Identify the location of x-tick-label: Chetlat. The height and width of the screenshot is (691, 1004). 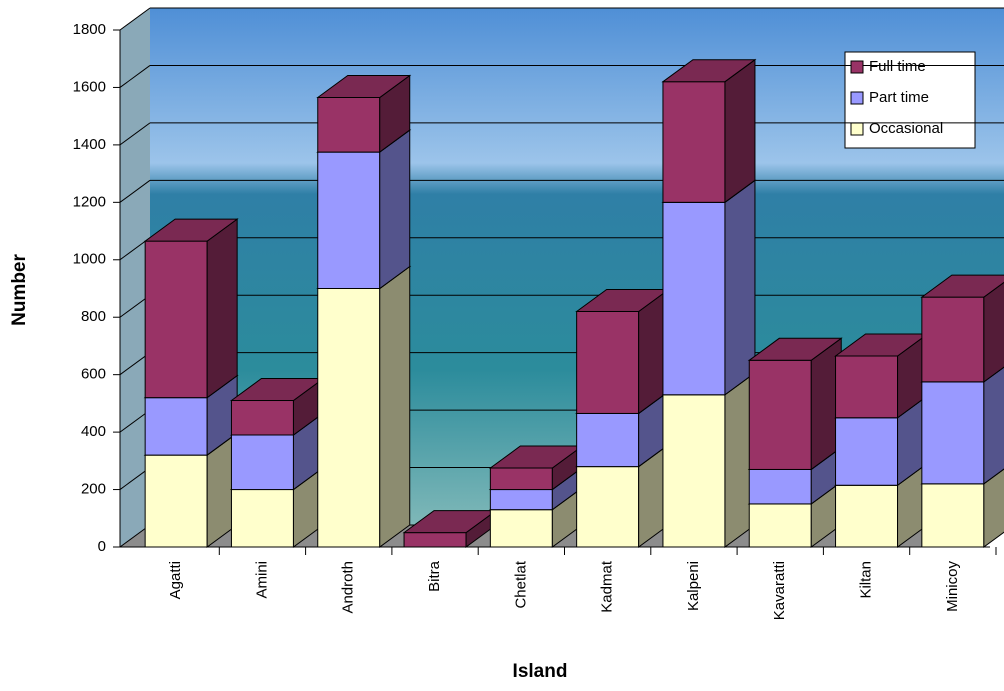
(520, 584).